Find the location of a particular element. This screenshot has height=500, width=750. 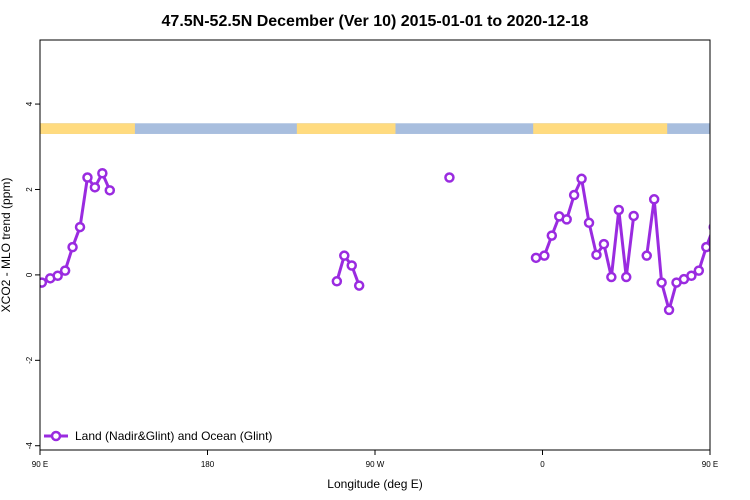

y-axis: -4 -2 0 2 4 is located at coordinates (32, 275).